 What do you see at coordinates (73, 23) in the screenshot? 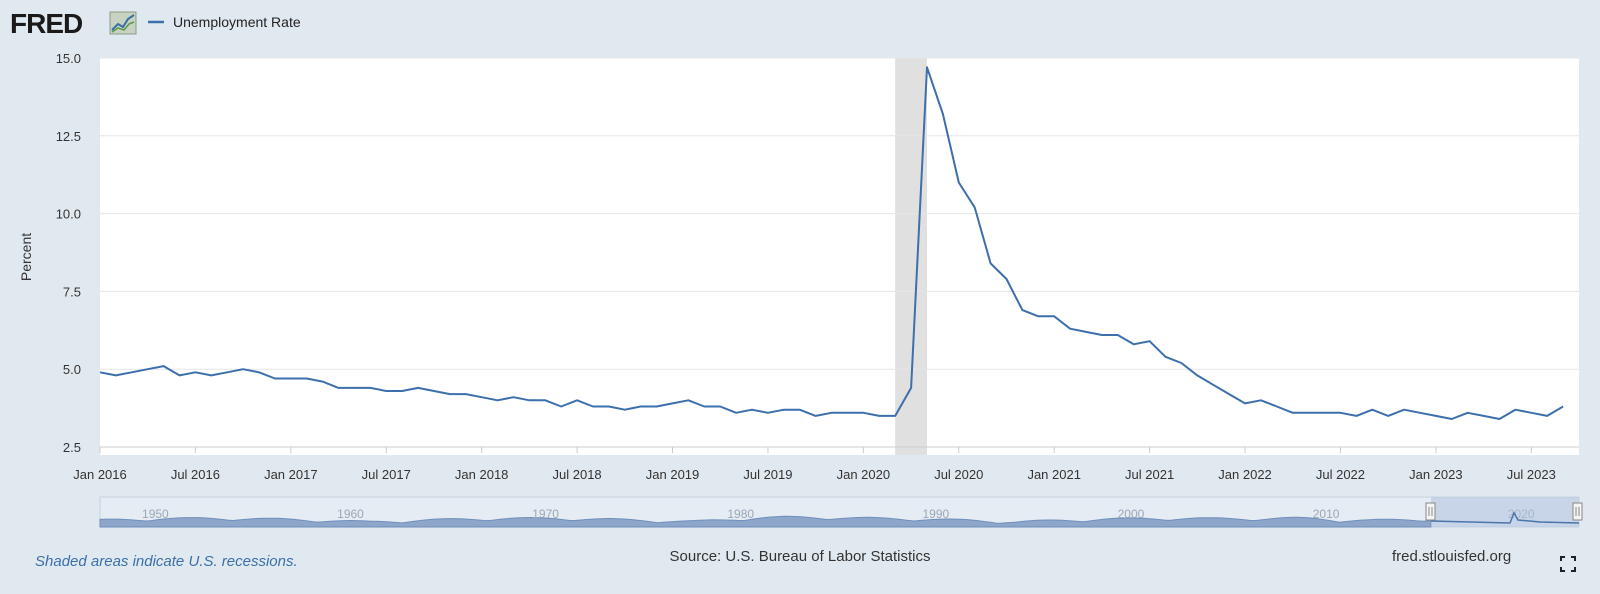
I see `fred-logo: FRED` at bounding box center [73, 23].